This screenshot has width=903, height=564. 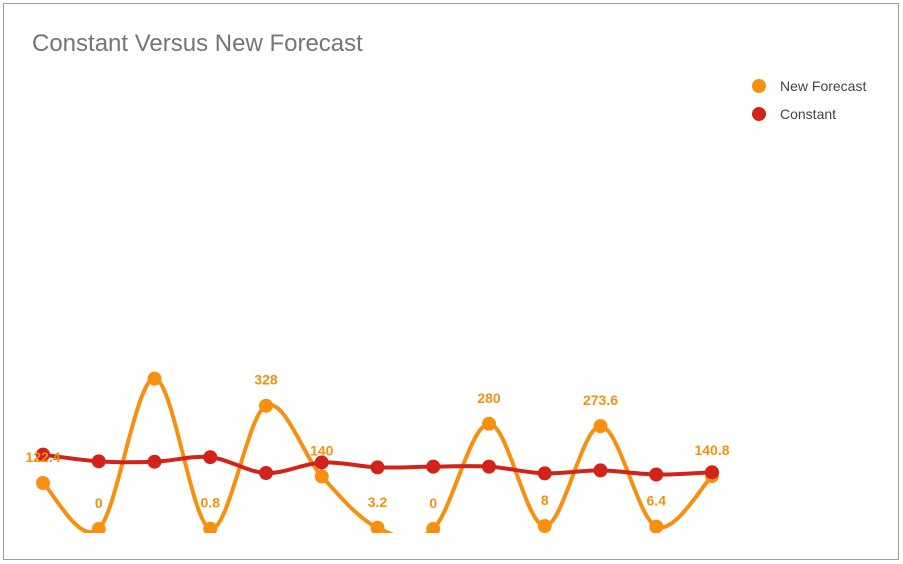 I want to click on data-label-new-forecast-12: 6.4, so click(x=657, y=501).